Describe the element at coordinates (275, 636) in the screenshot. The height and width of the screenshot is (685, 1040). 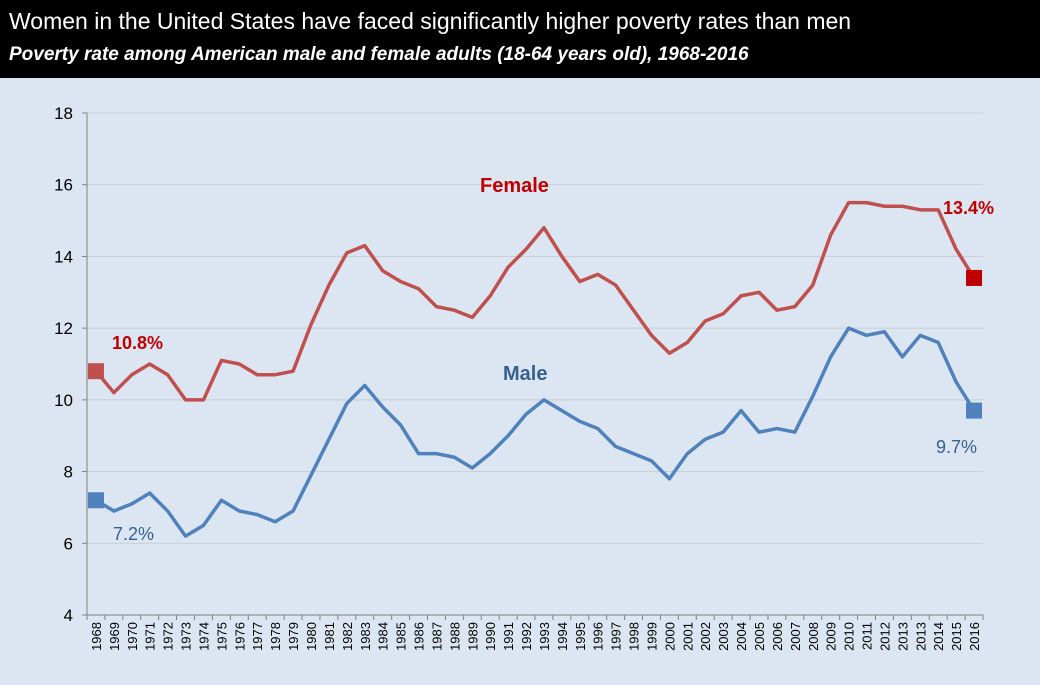
I see `x-tick-label: 1978` at that location.